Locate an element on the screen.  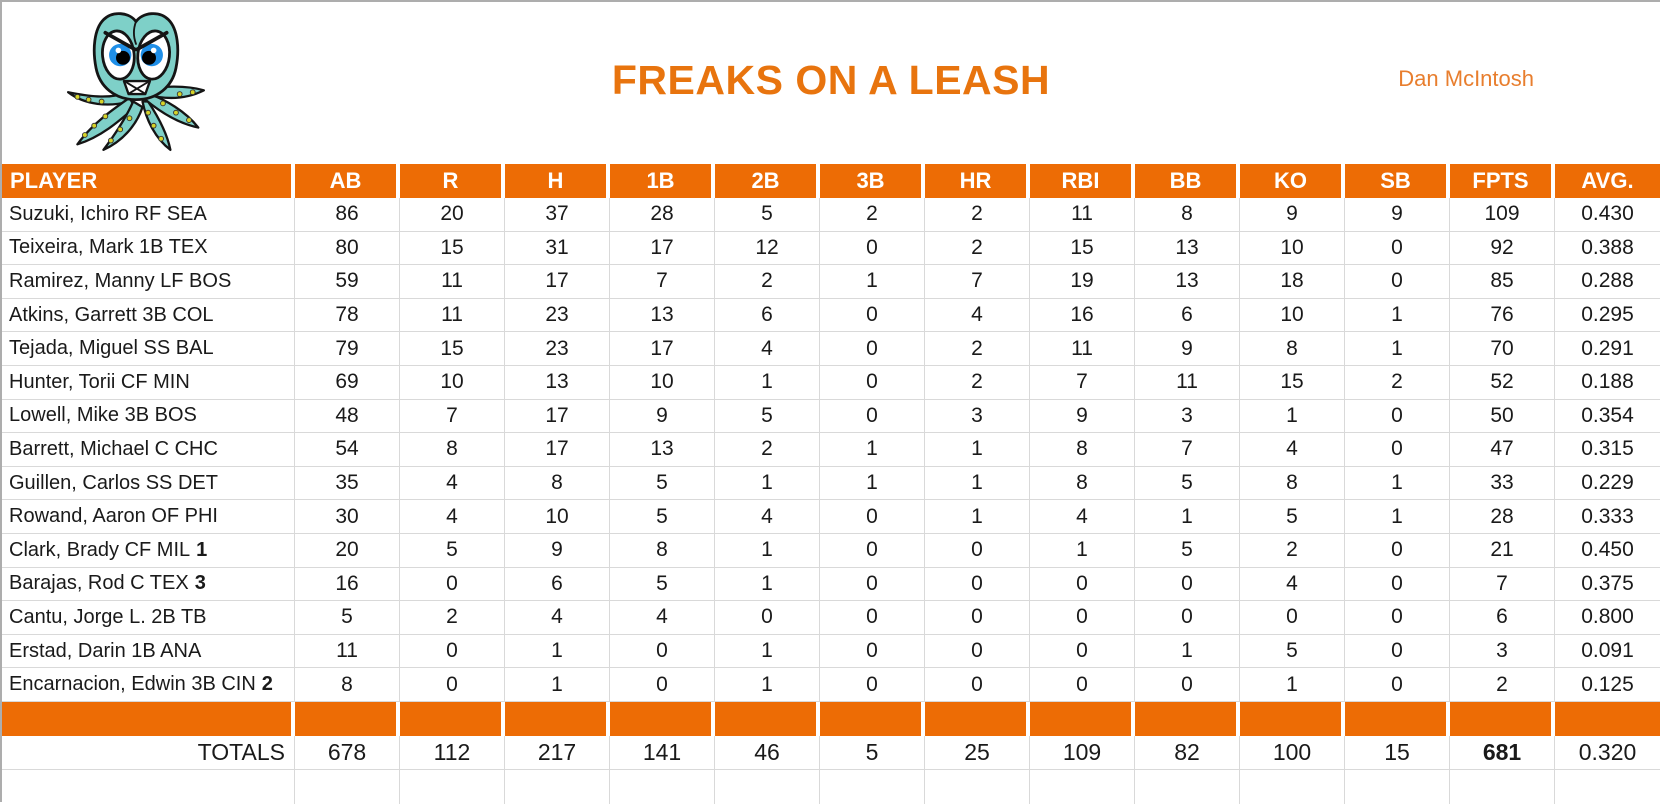
column-header-sb: SB is located at coordinates (1397, 181).